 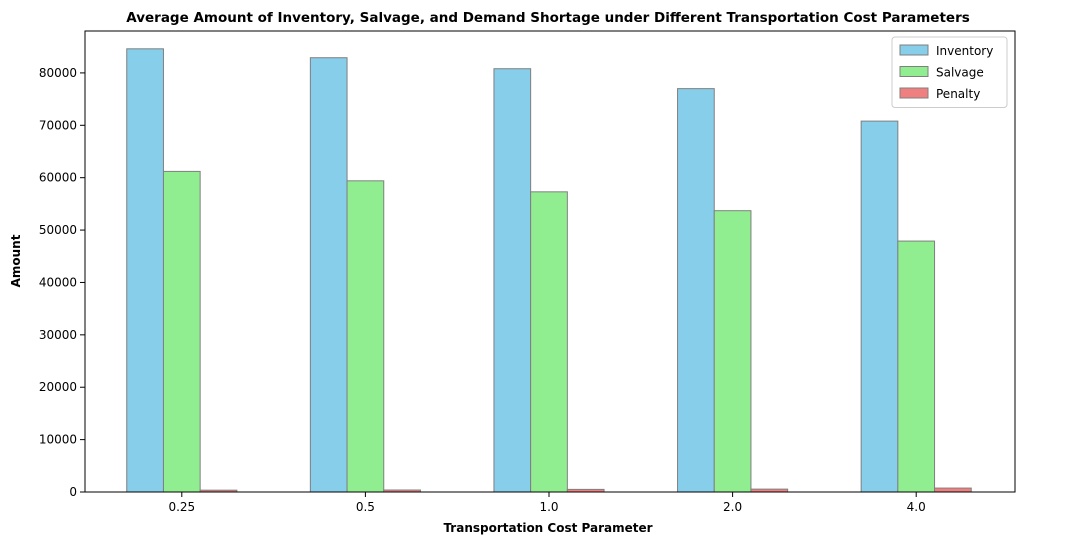 I want to click on y-tick-label: 40000, so click(x=58, y=282).